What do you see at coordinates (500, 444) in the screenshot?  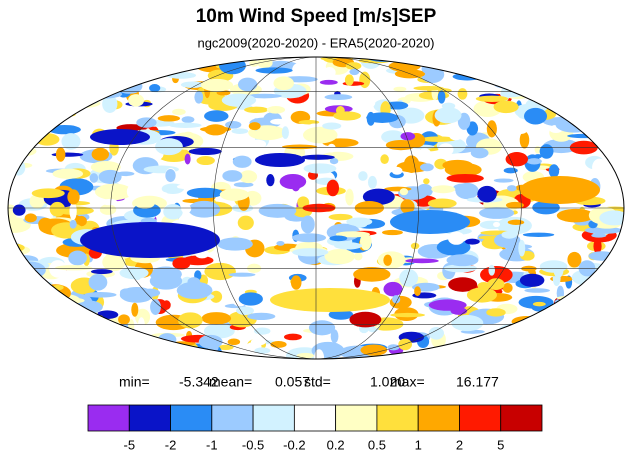 I see `colorbar-label: 5` at bounding box center [500, 444].